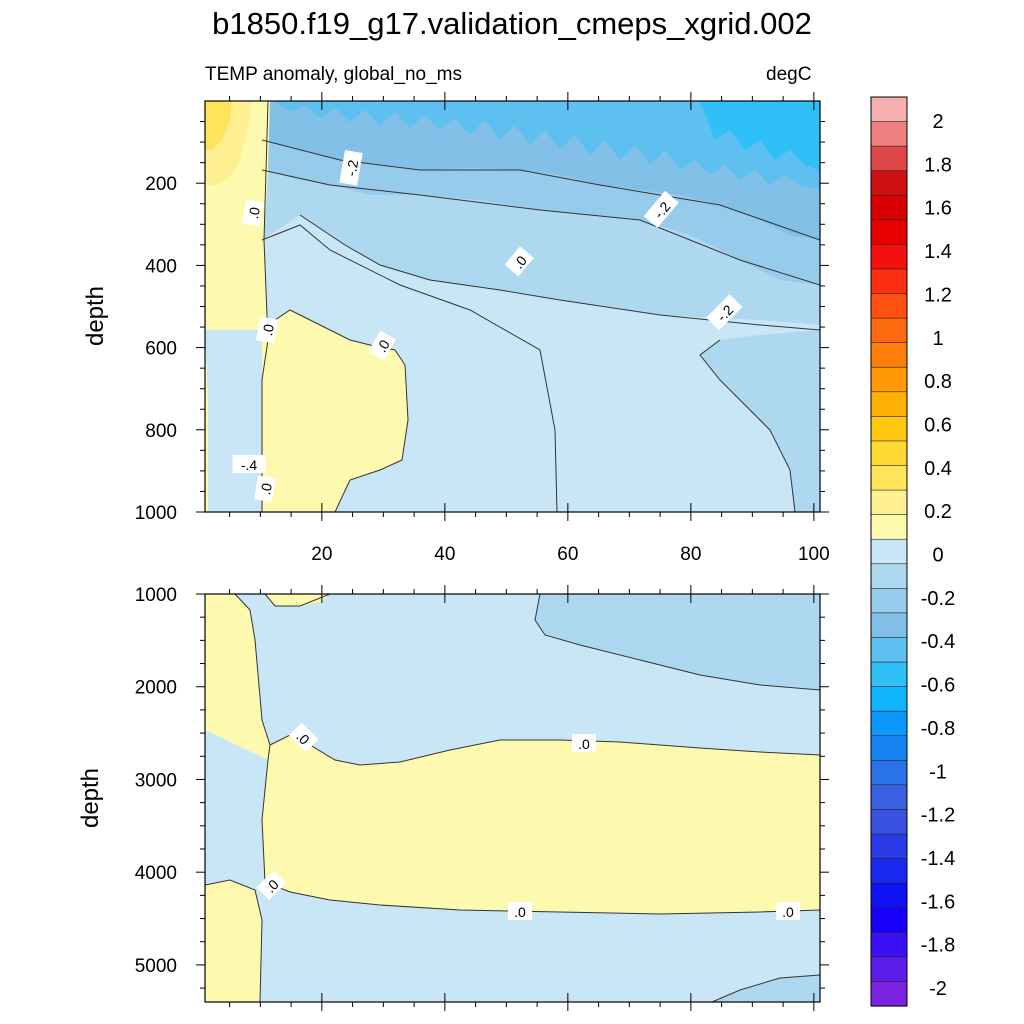 This screenshot has width=1024, height=1024. What do you see at coordinates (156, 873) in the screenshot?
I see `lower-y-tick-label: 4000` at bounding box center [156, 873].